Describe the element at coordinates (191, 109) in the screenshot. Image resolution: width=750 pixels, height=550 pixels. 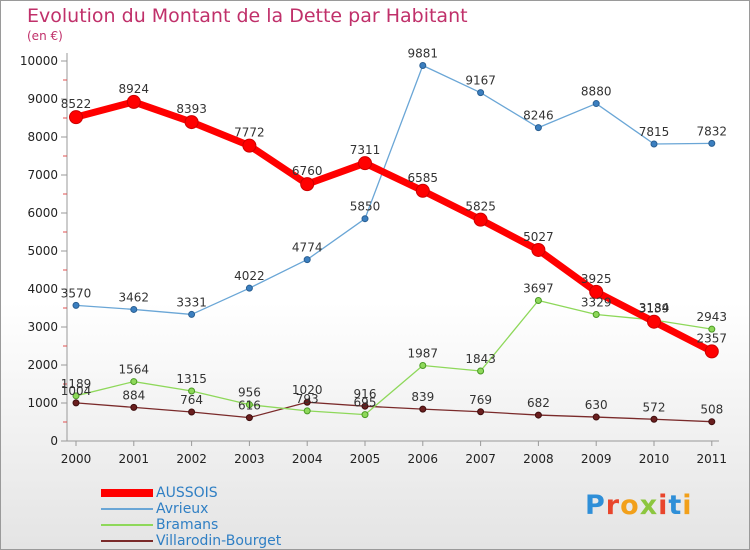
I see `data-label-aussois: 8393` at that location.